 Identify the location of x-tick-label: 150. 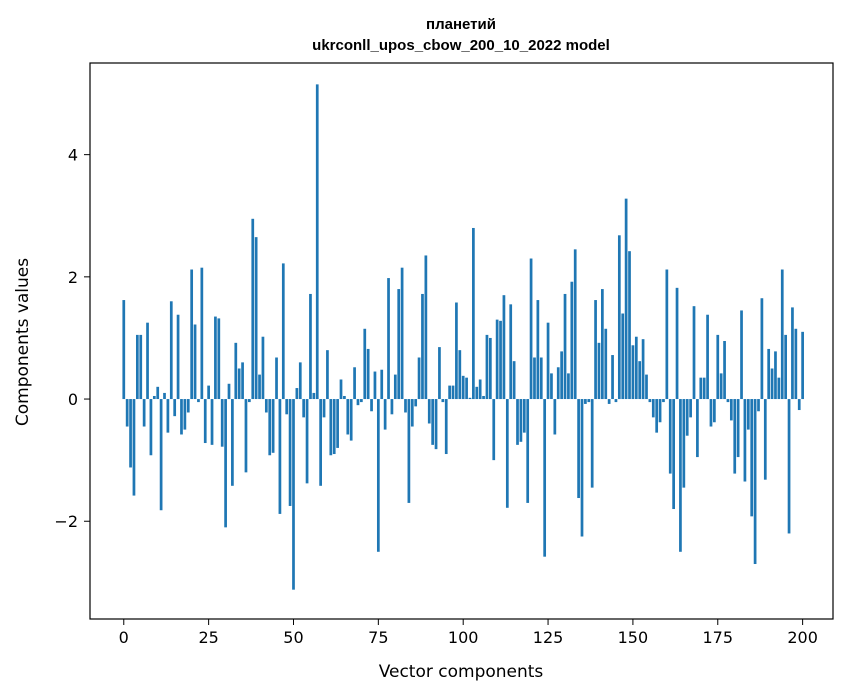
(633, 637).